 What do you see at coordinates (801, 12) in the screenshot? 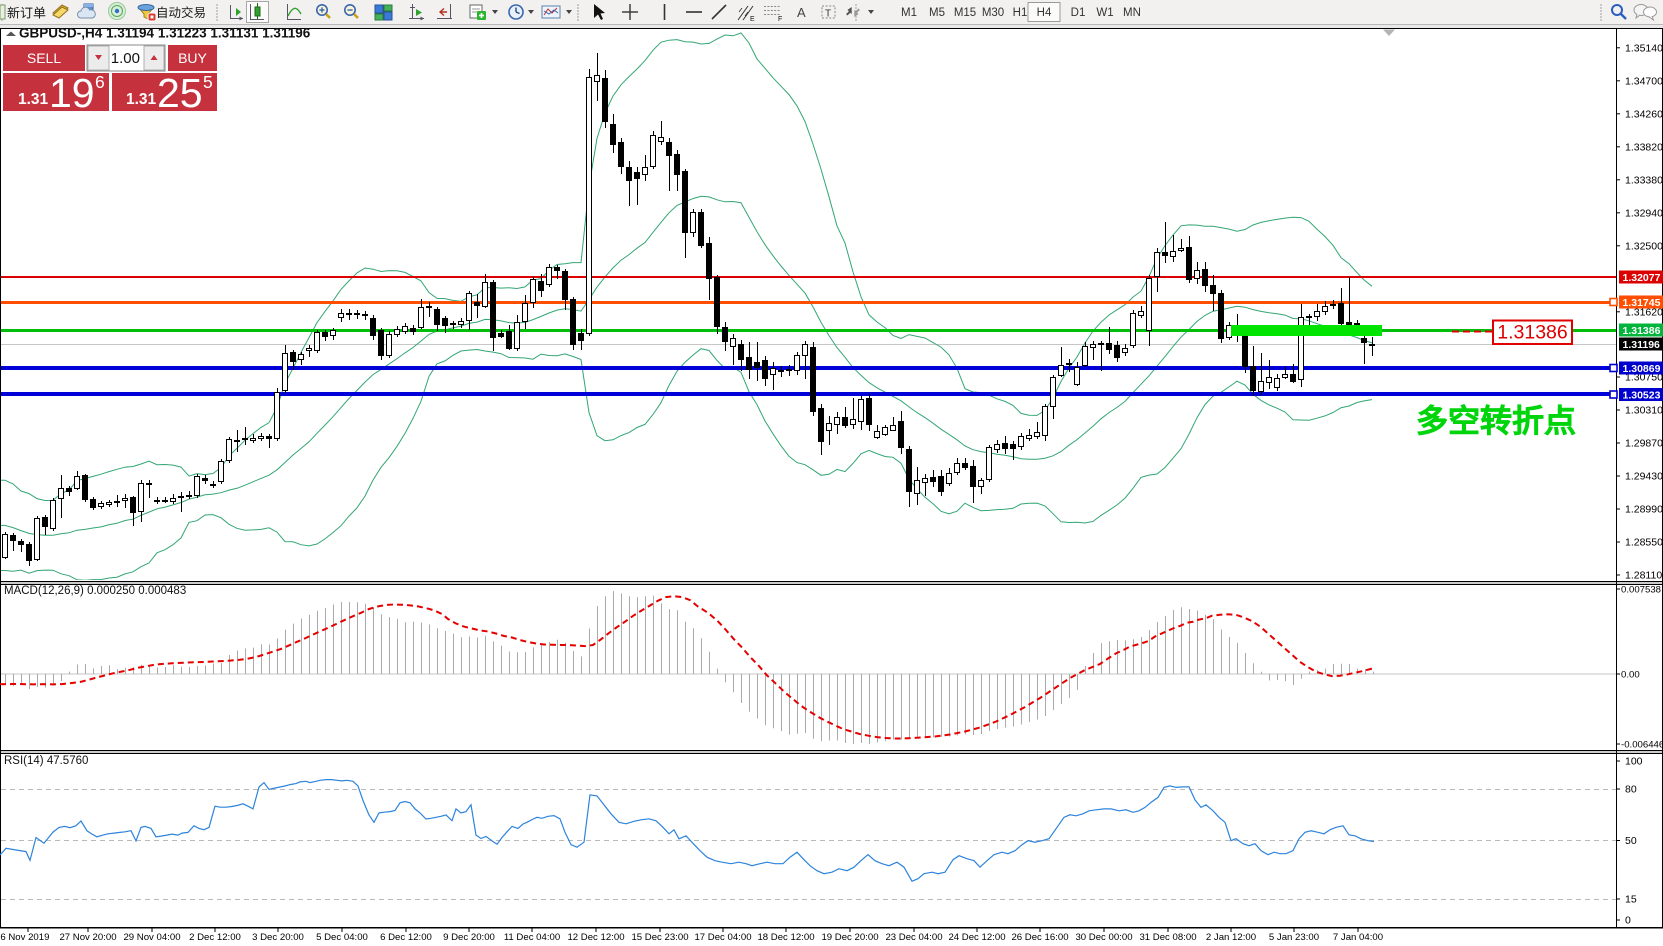
I see `svg-text: A` at bounding box center [801, 12].